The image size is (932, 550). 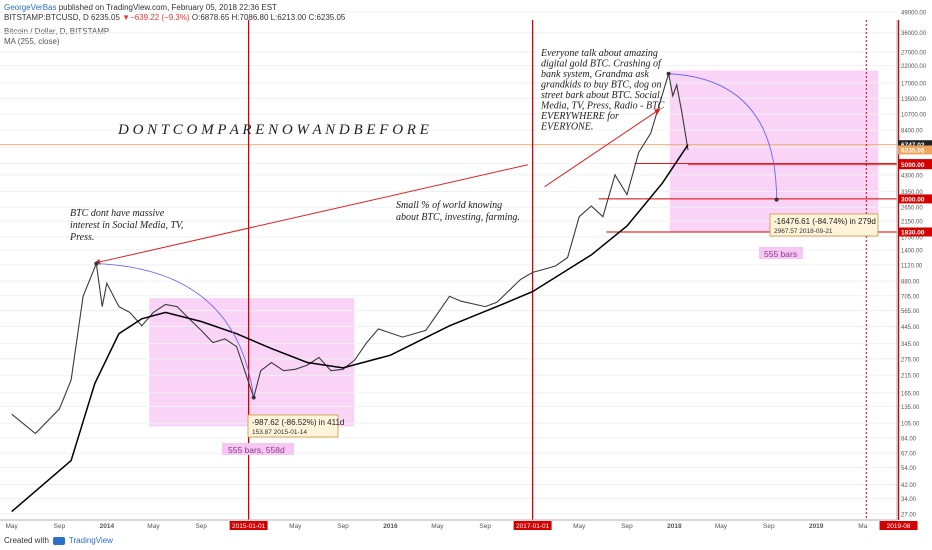 I want to click on y-tick-label: 4300.00, so click(x=912, y=176).